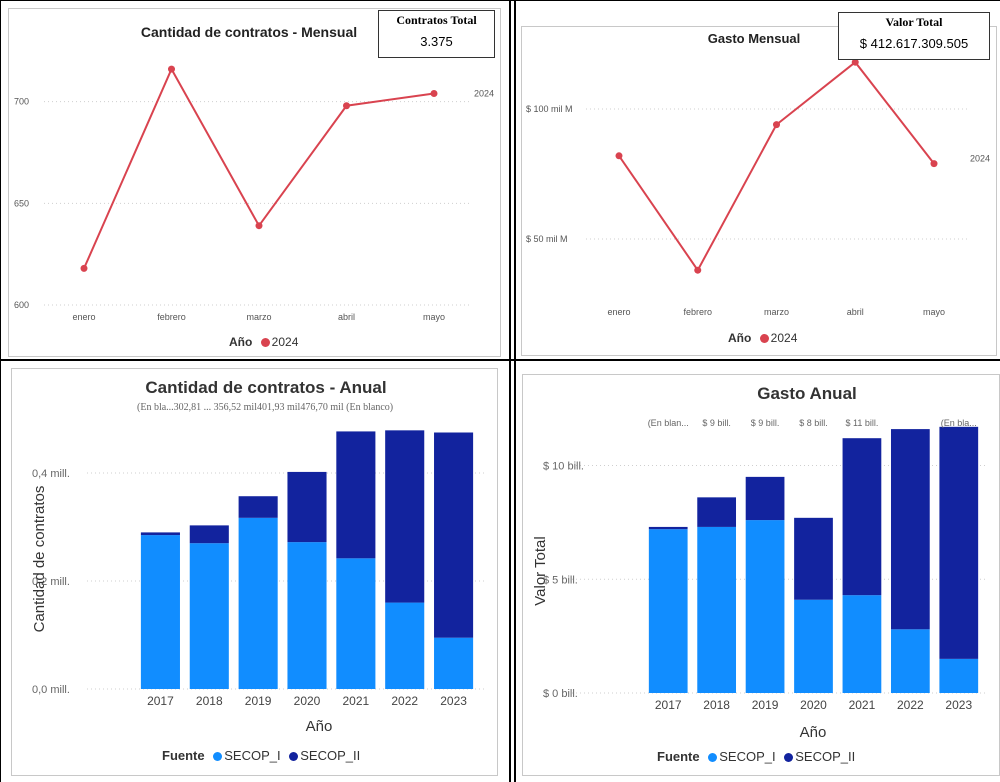 The height and width of the screenshot is (782, 1000). I want to click on kpi-card-contratos: Contratos Total 3.375, so click(436, 34).